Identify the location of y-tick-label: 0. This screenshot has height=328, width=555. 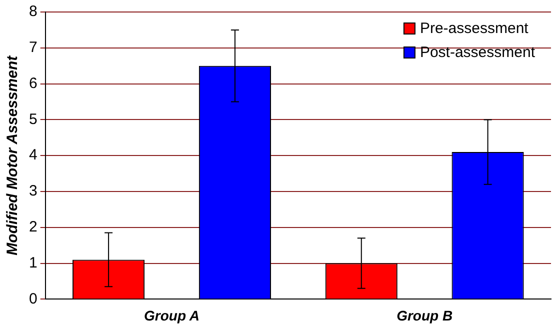
(33, 299).